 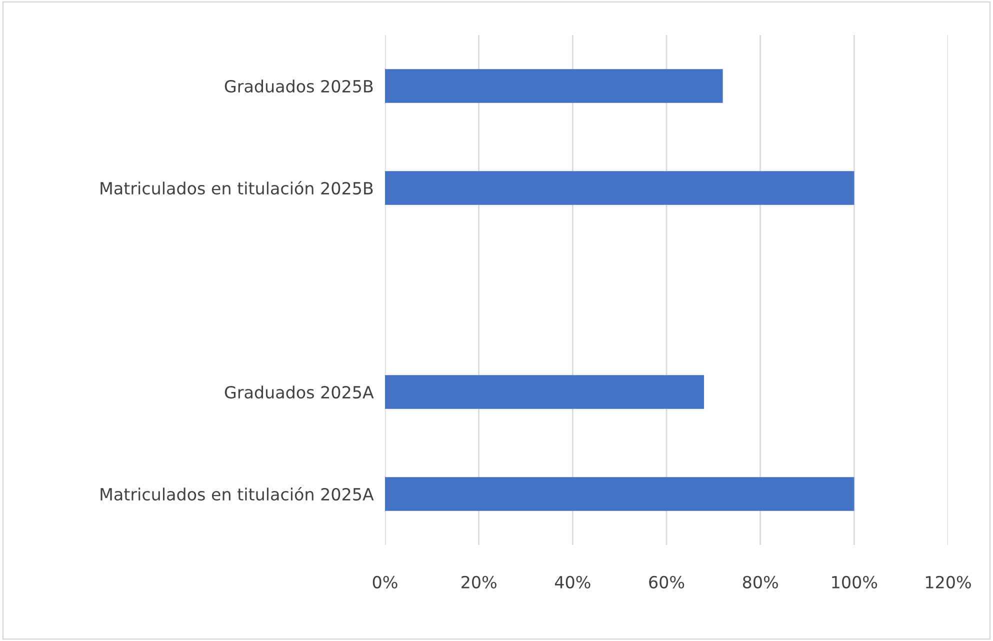 I want to click on x-tick-label: 80%, so click(x=760, y=582).